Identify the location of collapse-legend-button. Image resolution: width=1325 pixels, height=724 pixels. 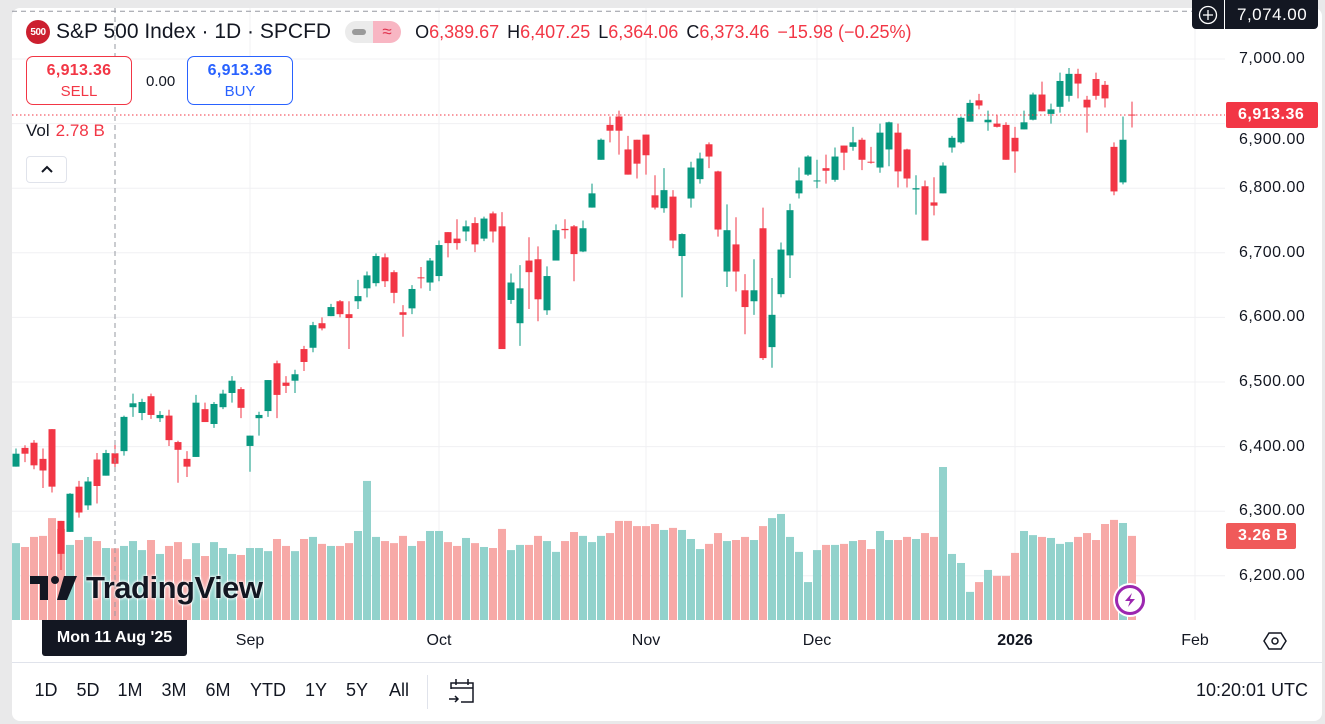
(46, 169).